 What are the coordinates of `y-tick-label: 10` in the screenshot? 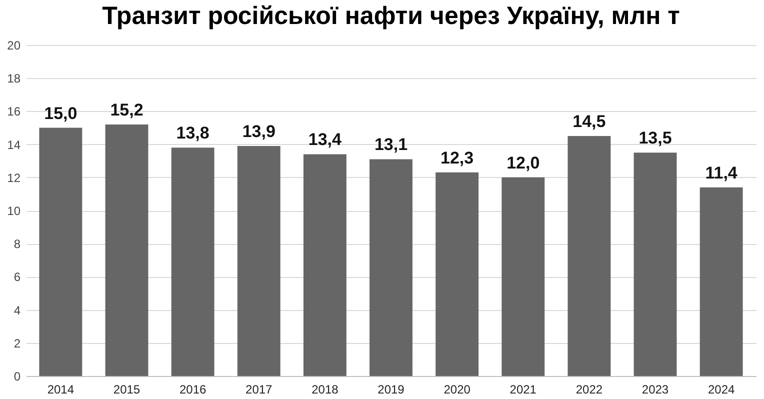 It's located at (14, 211).